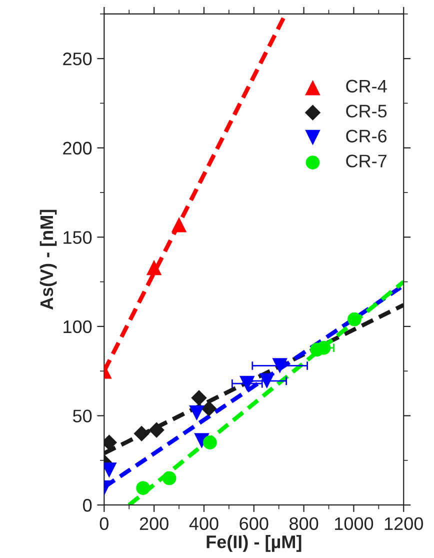  Describe the element at coordinates (87, 505) in the screenshot. I see `y-tick-label: 0` at that location.